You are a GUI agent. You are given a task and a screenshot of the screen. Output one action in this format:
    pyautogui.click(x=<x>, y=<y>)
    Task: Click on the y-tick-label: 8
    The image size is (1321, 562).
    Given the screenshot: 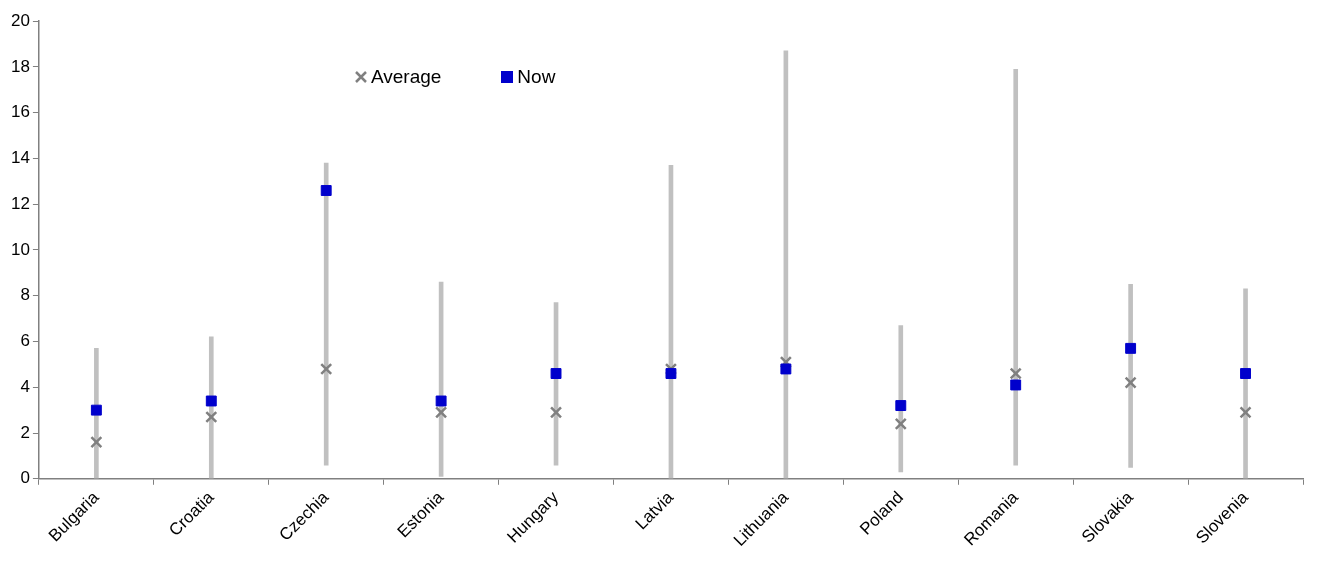 What is the action you would take?
    pyautogui.click(x=25, y=295)
    